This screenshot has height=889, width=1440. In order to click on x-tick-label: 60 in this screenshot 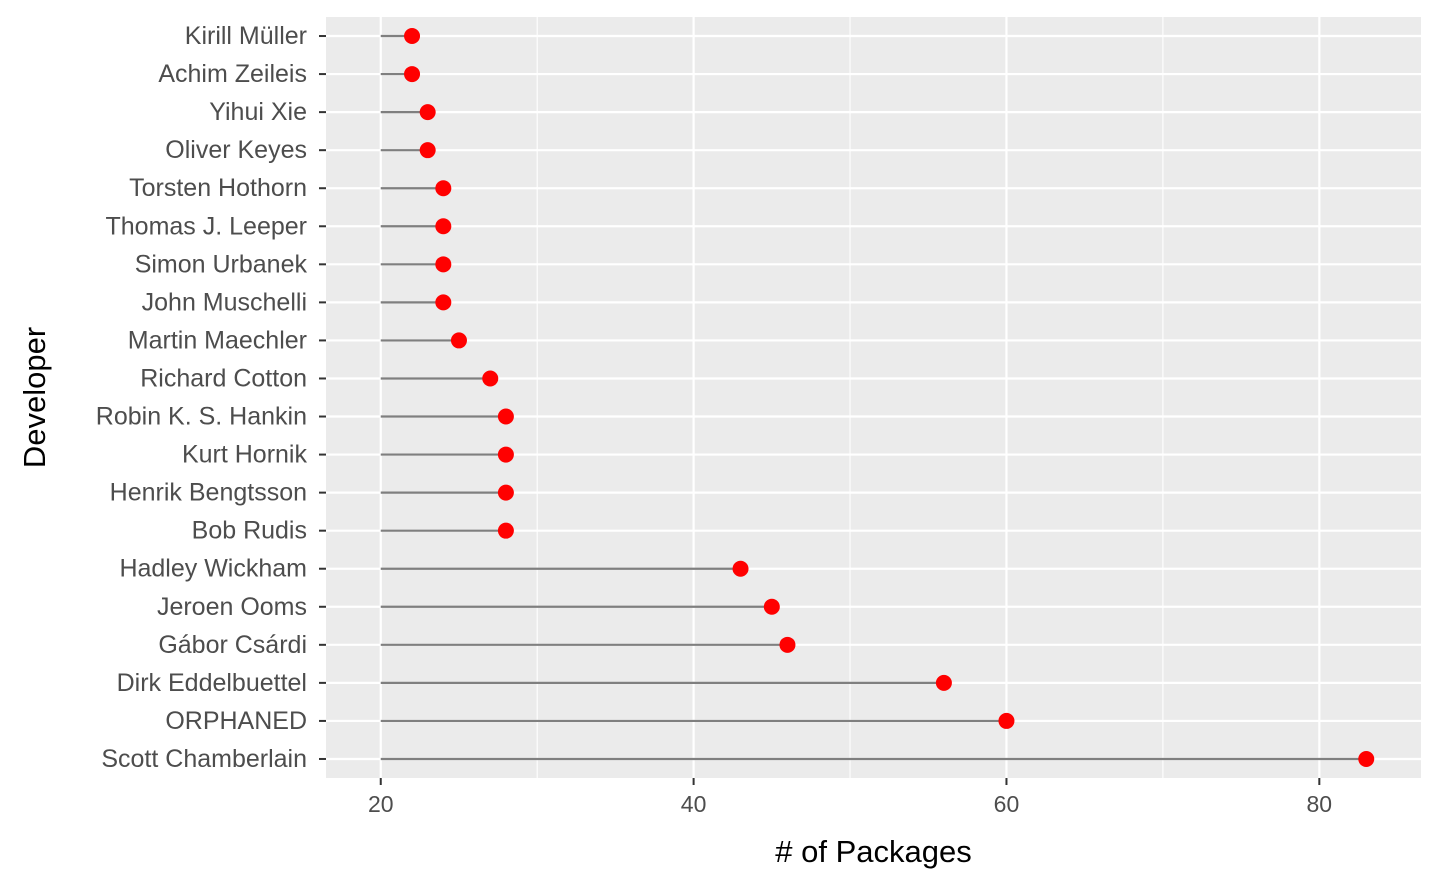, I will do `click(1007, 804)`.